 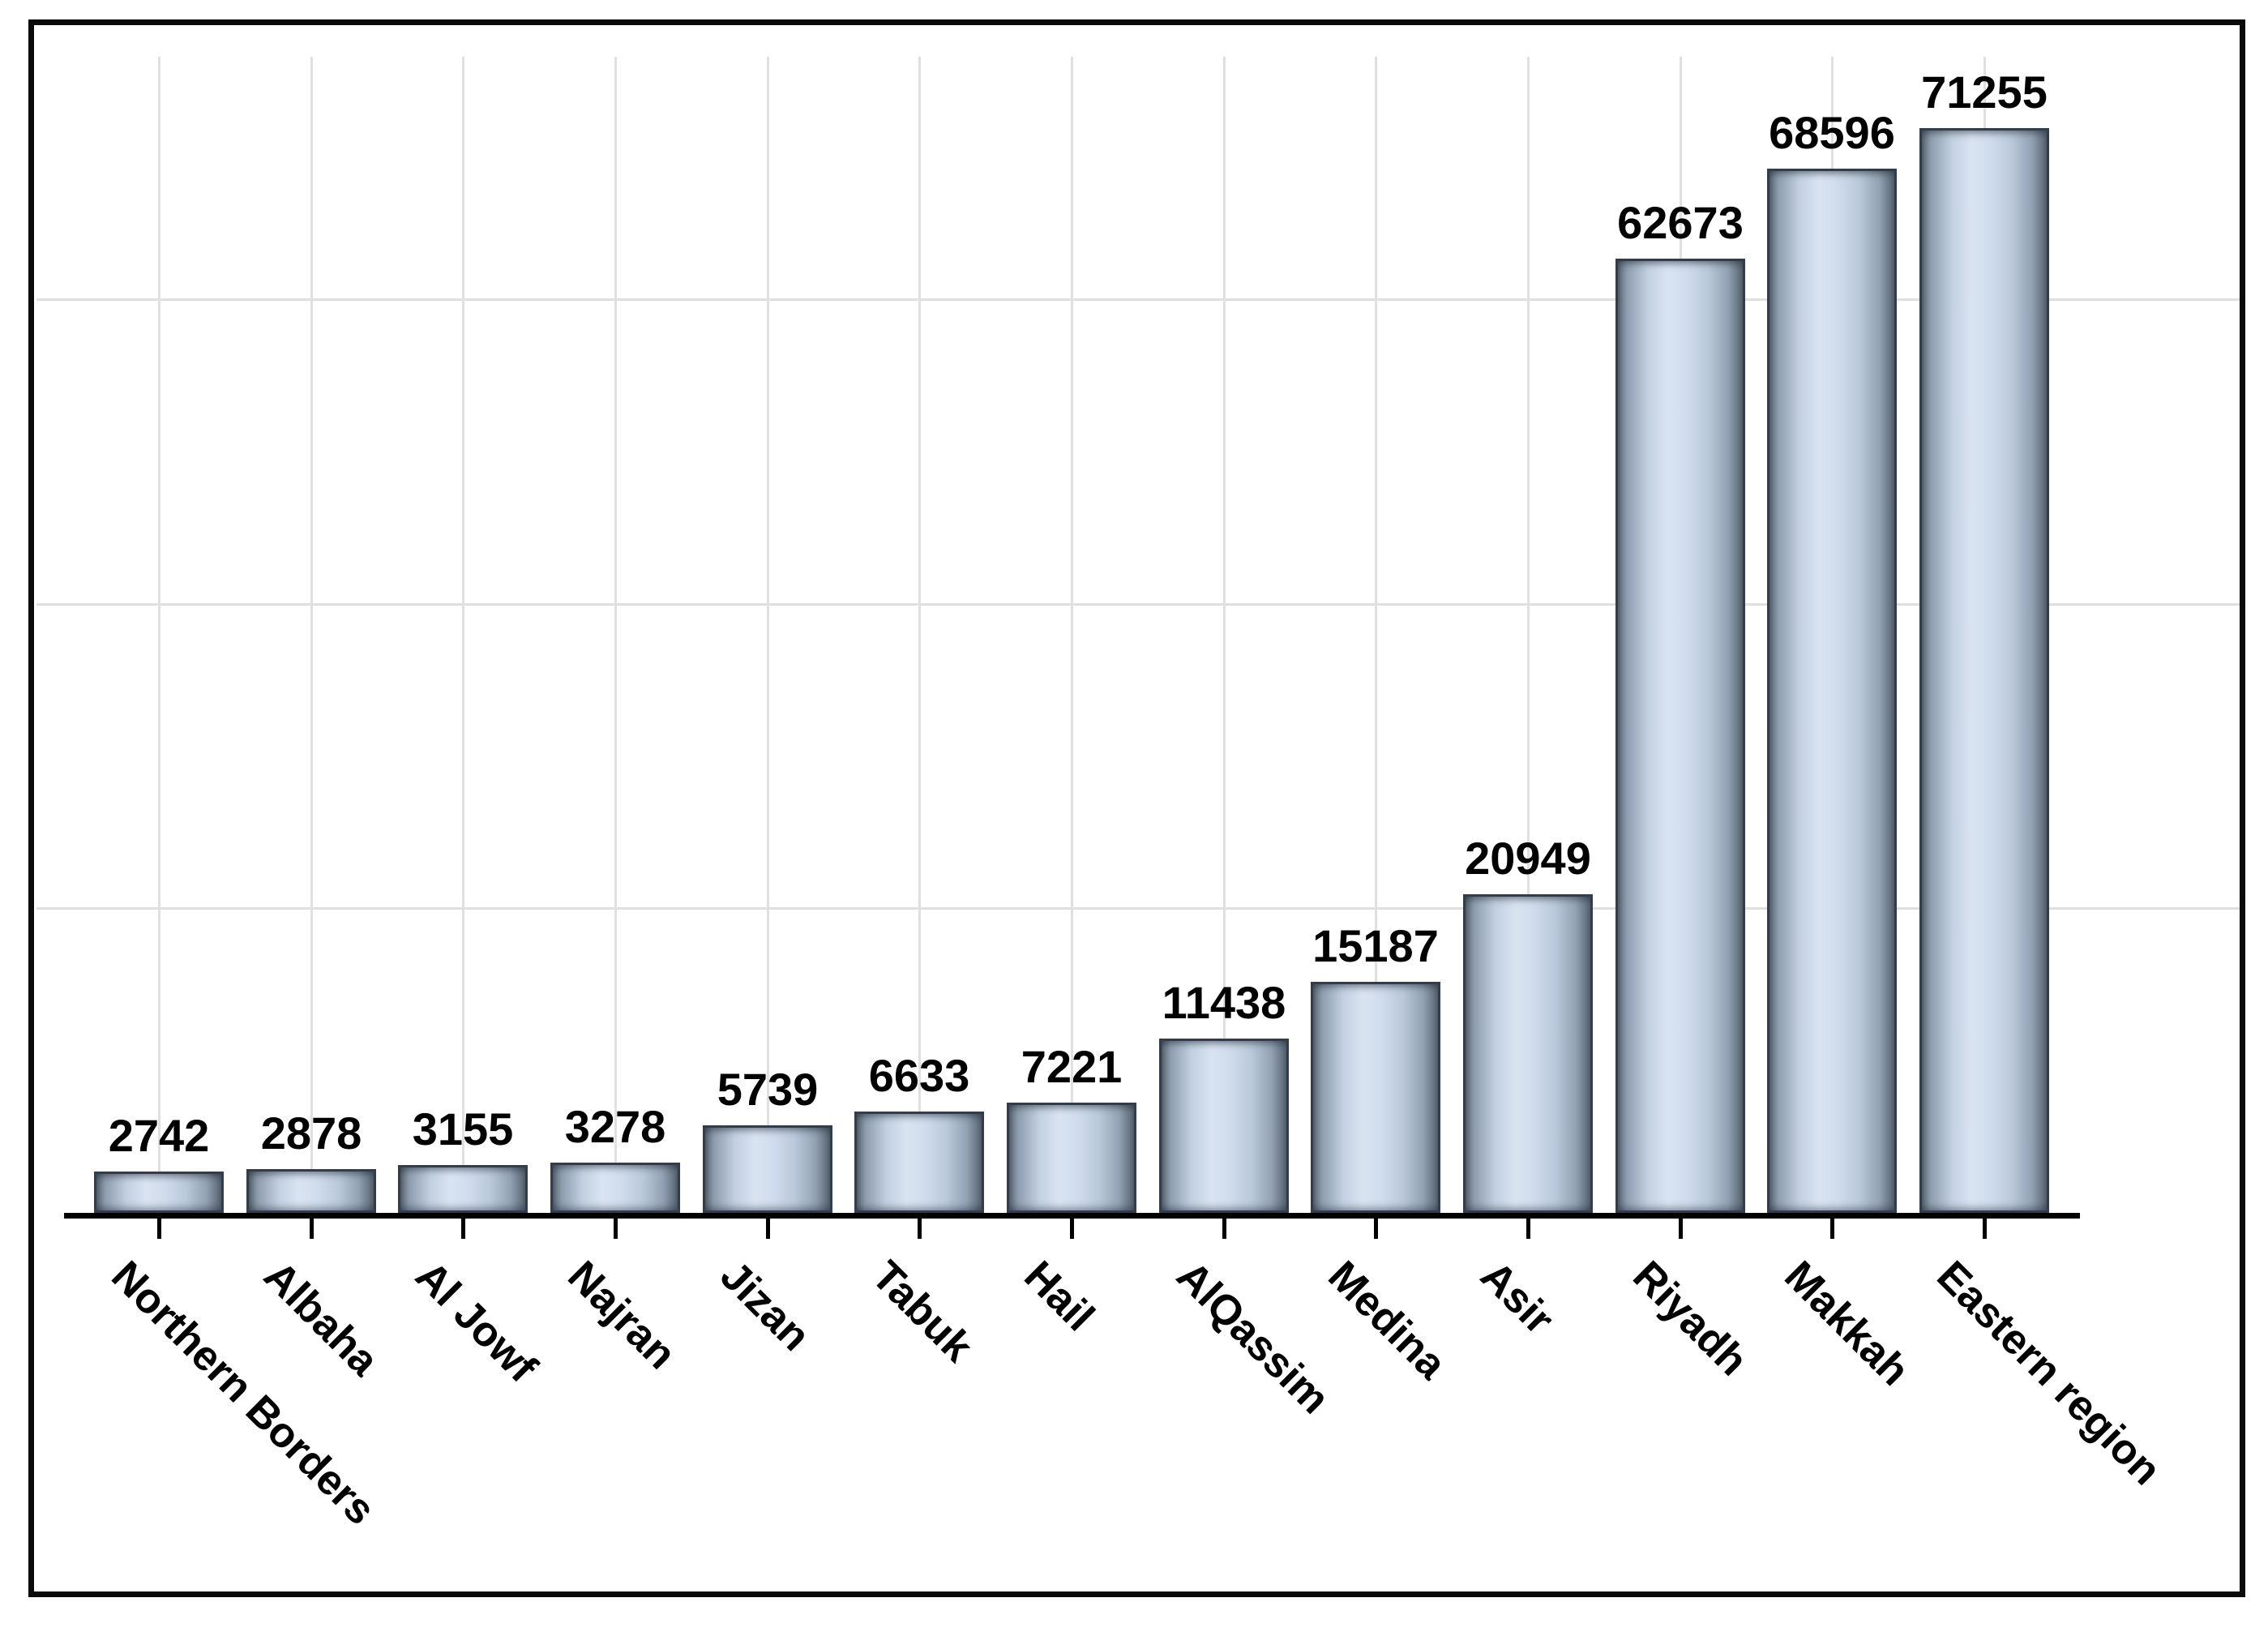 I want to click on bar-value-label: 2742, so click(x=159, y=1135).